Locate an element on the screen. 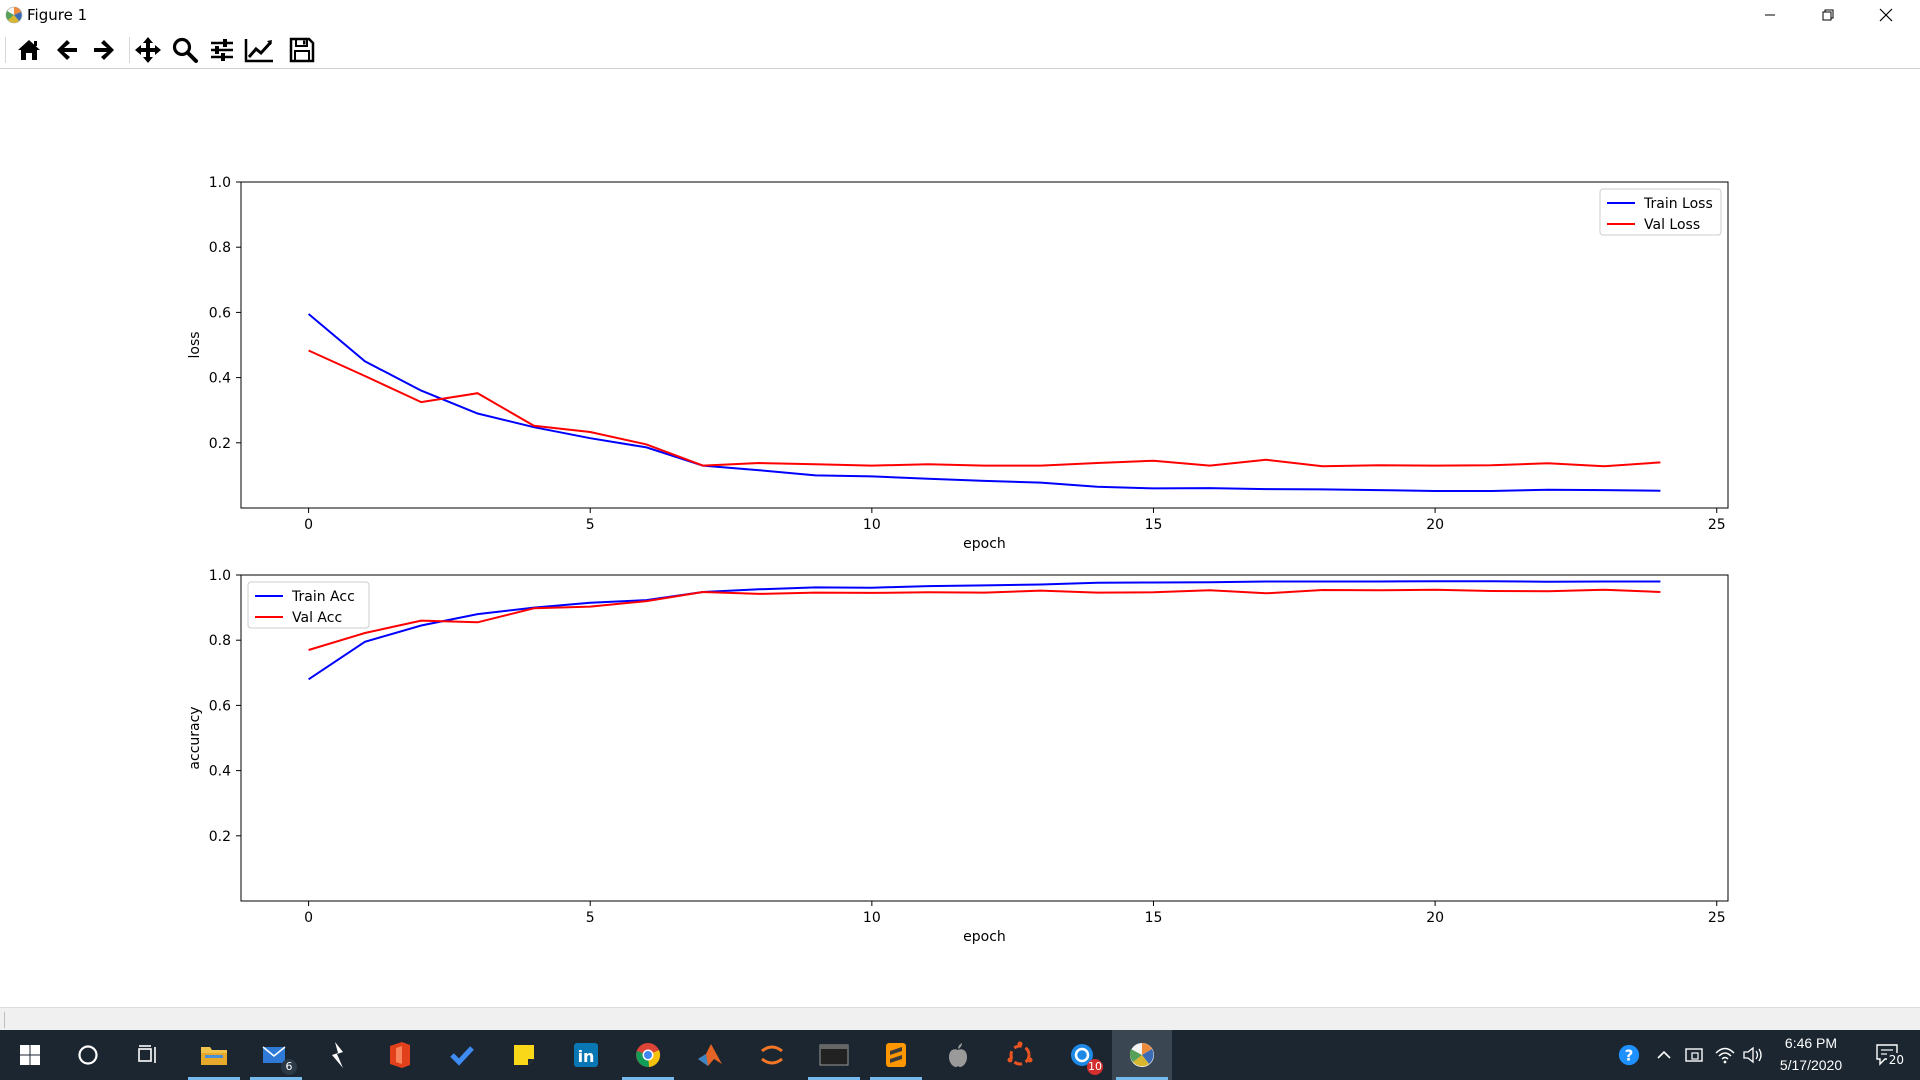 The image size is (1920, 1080). notifications-count: 20 is located at coordinates (1896, 1060).